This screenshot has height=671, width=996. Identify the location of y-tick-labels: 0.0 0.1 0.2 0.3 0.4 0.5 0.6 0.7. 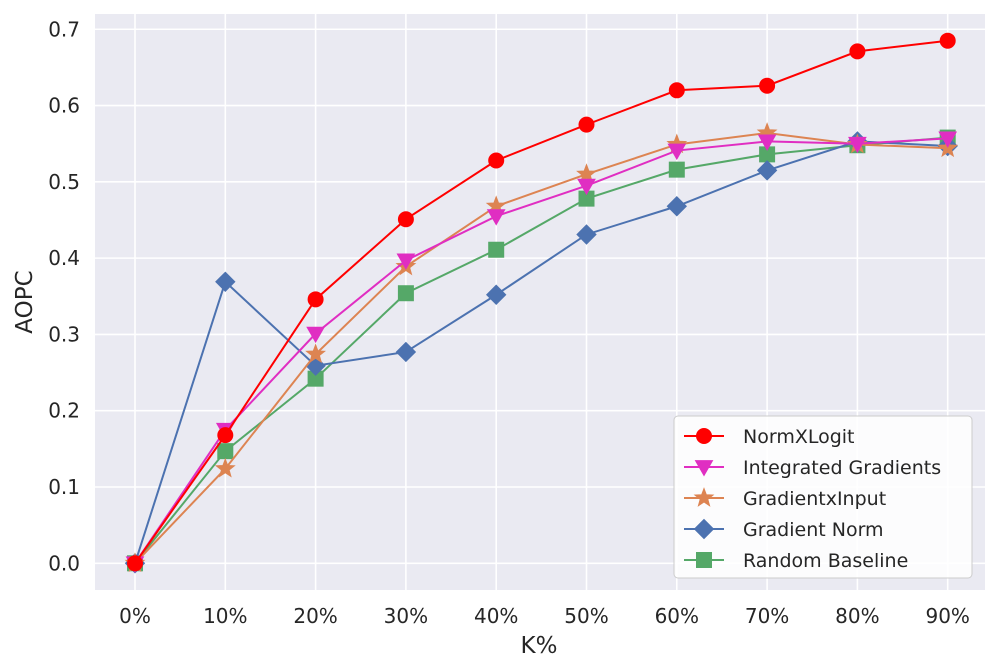
(64, 296).